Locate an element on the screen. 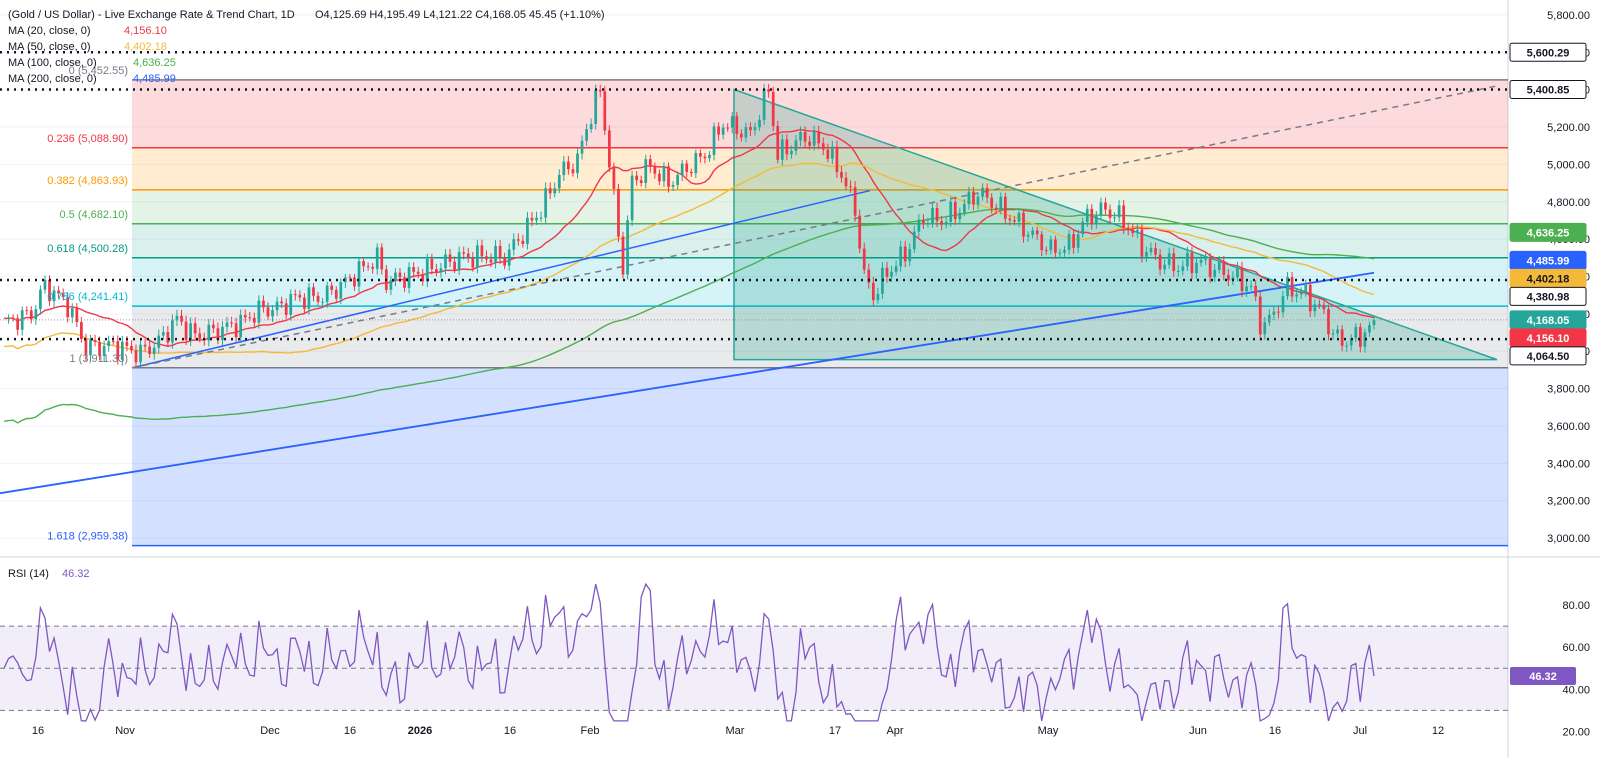  support-trendline is located at coordinates (501, 279).